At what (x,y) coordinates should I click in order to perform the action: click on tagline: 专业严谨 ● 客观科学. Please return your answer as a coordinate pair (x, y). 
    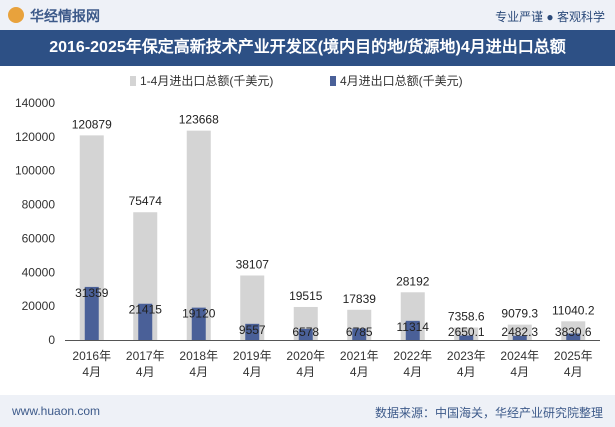
    Looking at the image, I should click on (550, 17).